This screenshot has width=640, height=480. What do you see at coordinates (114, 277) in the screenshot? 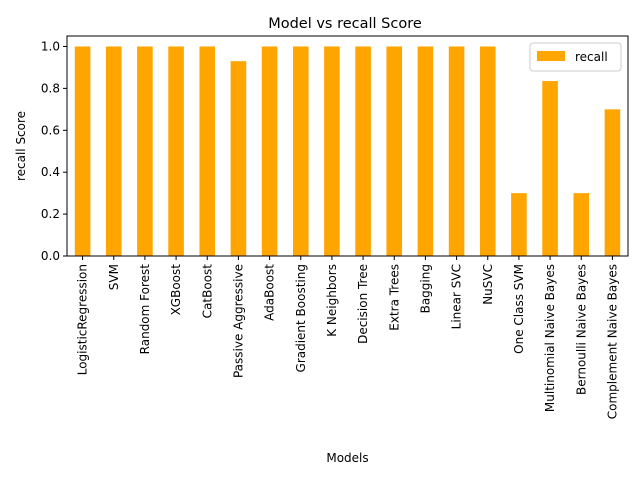
I see `x-tick-label: SVM` at bounding box center [114, 277].